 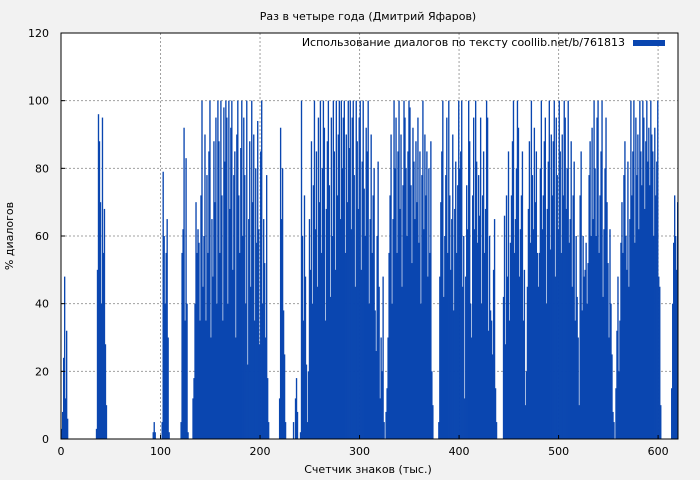 I want to click on x-tick-label: 100, so click(x=160, y=451).